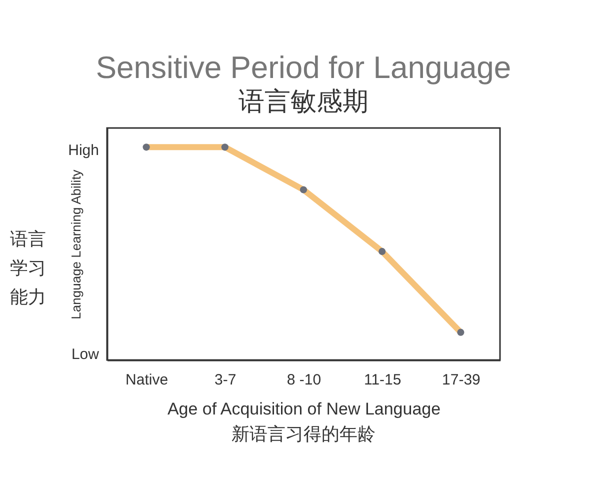 This screenshot has height=480, width=600. What do you see at coordinates (304, 409) in the screenshot?
I see `x-axis-title: Age of Acquisition of New Language` at bounding box center [304, 409].